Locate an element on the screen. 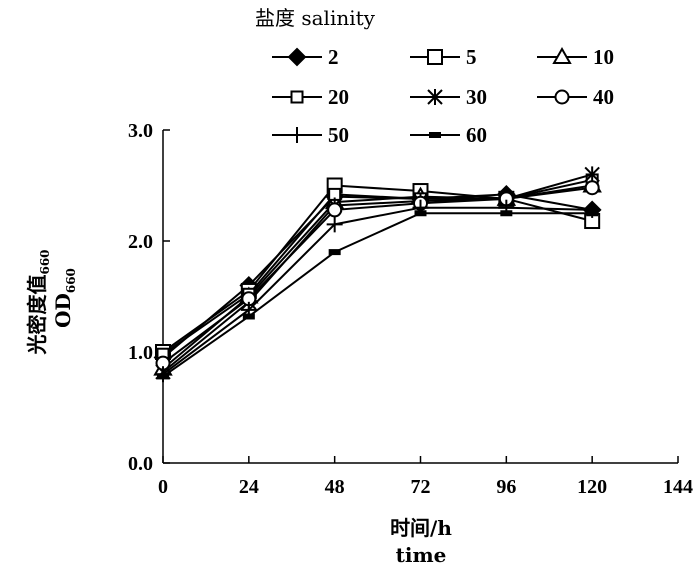 Image resolution: width=700 pixels, height=567 pixels. y-axis-title-en: OD660 is located at coordinates (64, 298).